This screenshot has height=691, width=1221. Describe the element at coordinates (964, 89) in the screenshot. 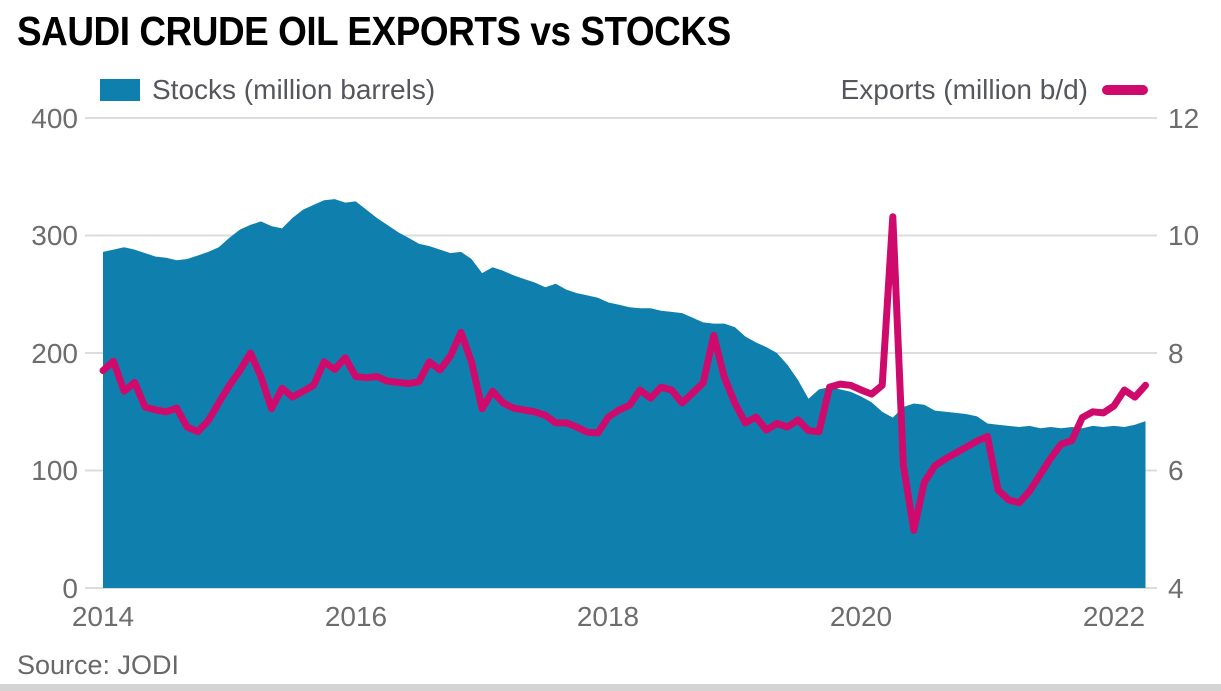

I see `exports-legend-label: Exports (million b/d)` at that location.